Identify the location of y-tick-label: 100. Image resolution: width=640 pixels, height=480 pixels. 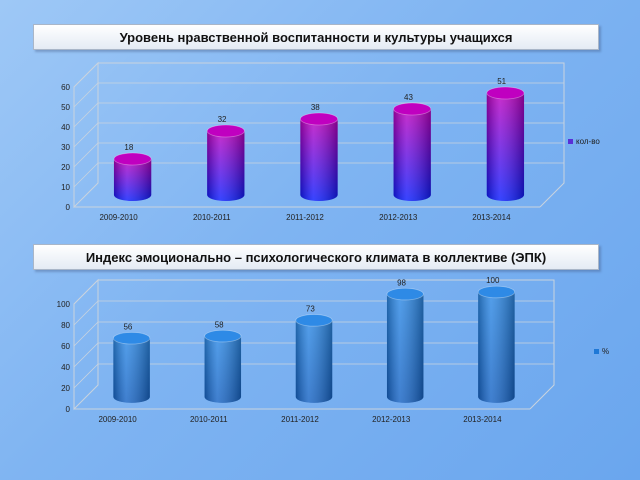
(64, 304).